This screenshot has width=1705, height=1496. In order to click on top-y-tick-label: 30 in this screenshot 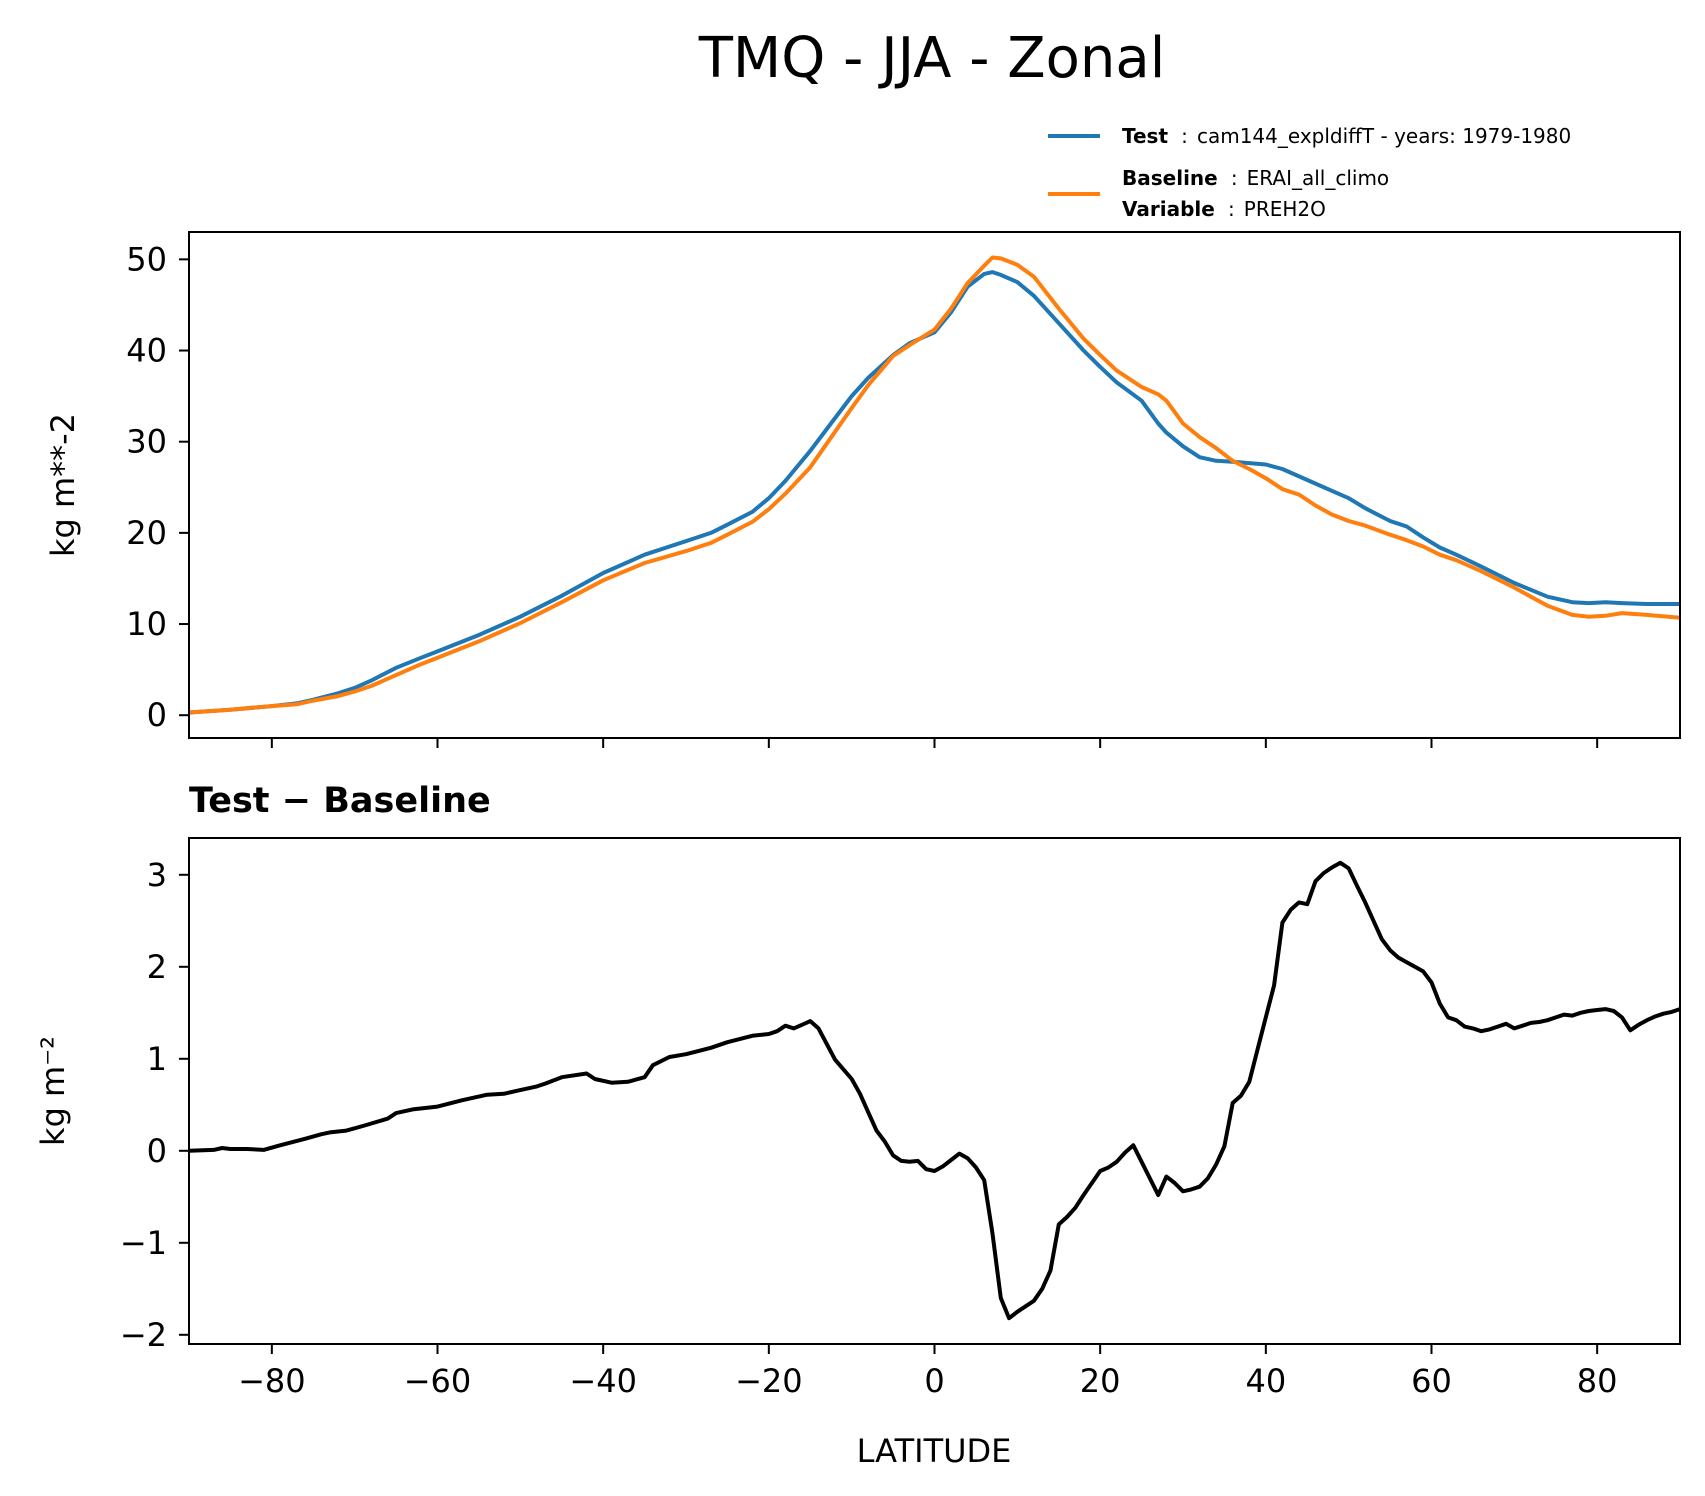, I will do `click(146, 442)`.